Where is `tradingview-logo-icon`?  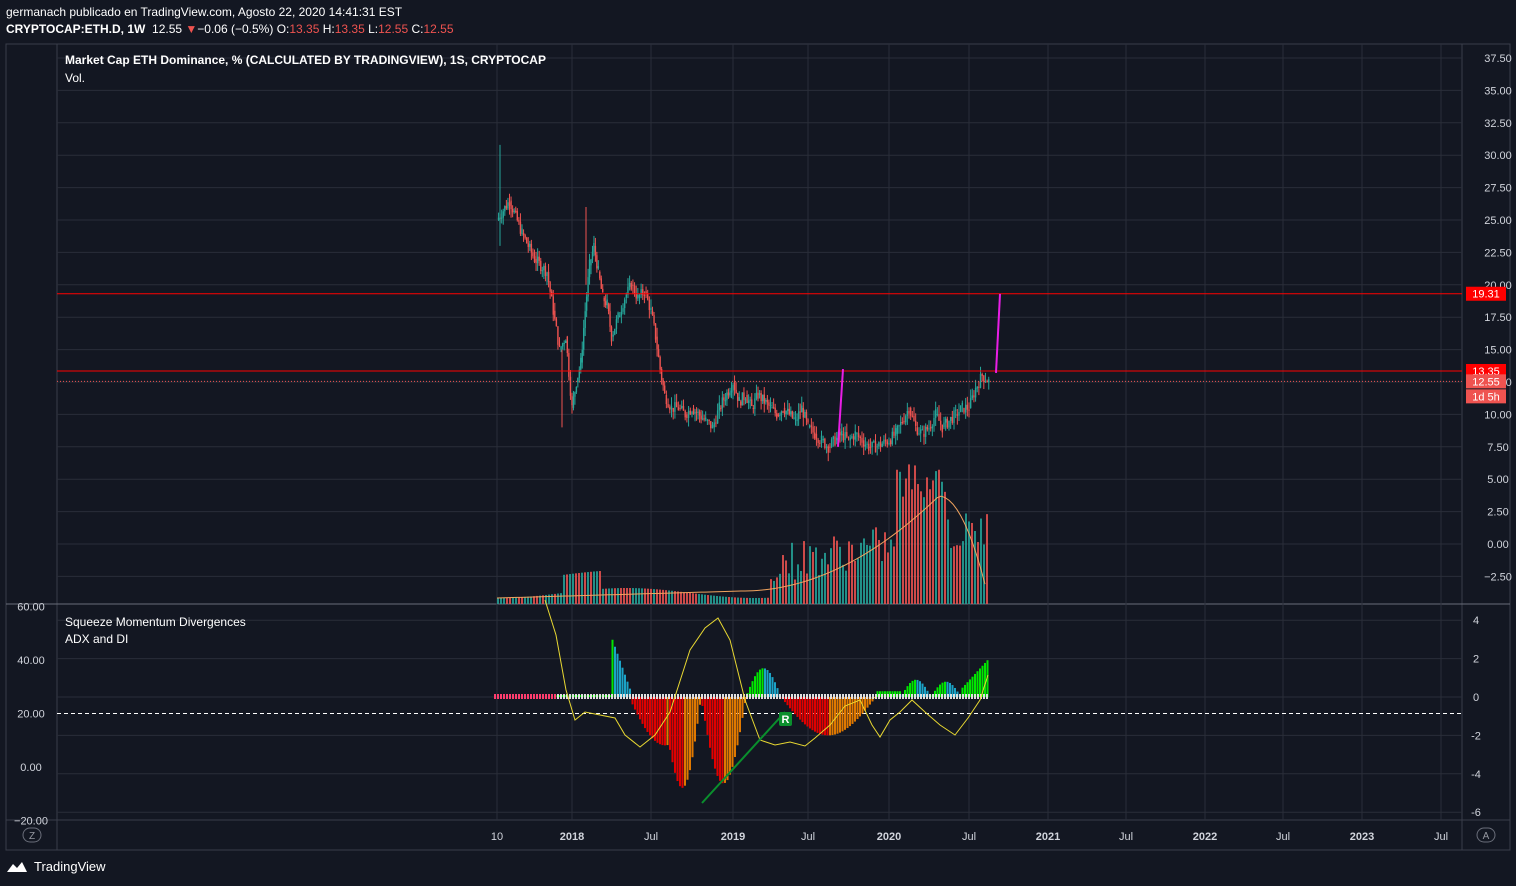 tradingview-logo-icon is located at coordinates (17, 866).